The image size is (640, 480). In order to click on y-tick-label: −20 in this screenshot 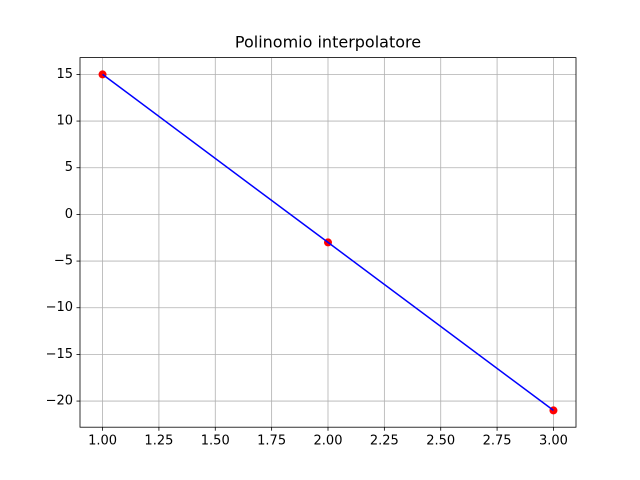, I will do `click(59, 401)`.